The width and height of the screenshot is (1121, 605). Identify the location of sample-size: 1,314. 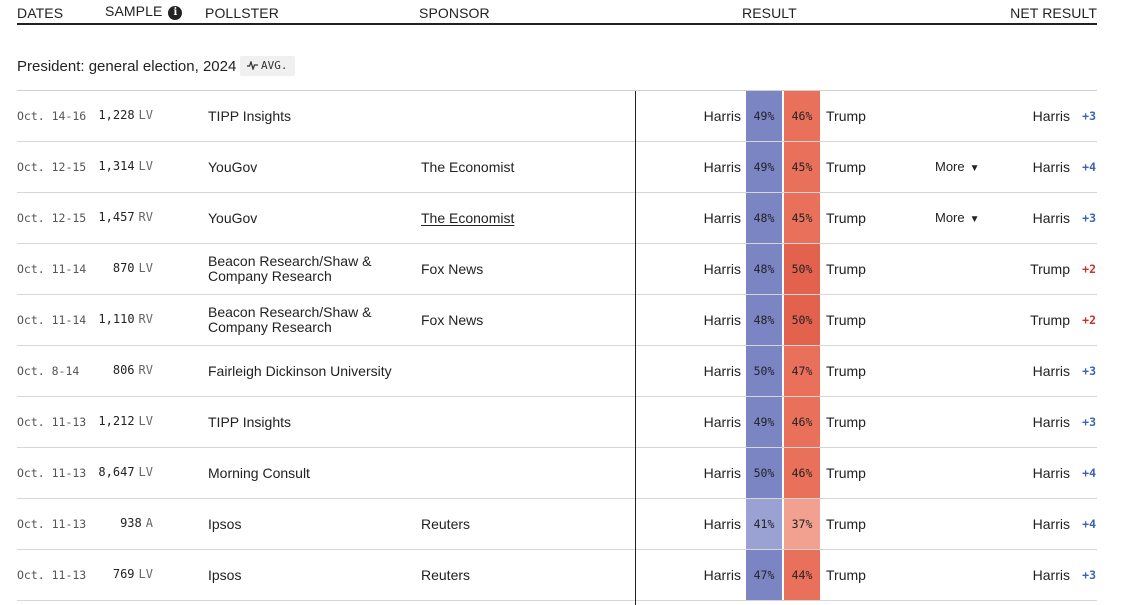
(116, 166).